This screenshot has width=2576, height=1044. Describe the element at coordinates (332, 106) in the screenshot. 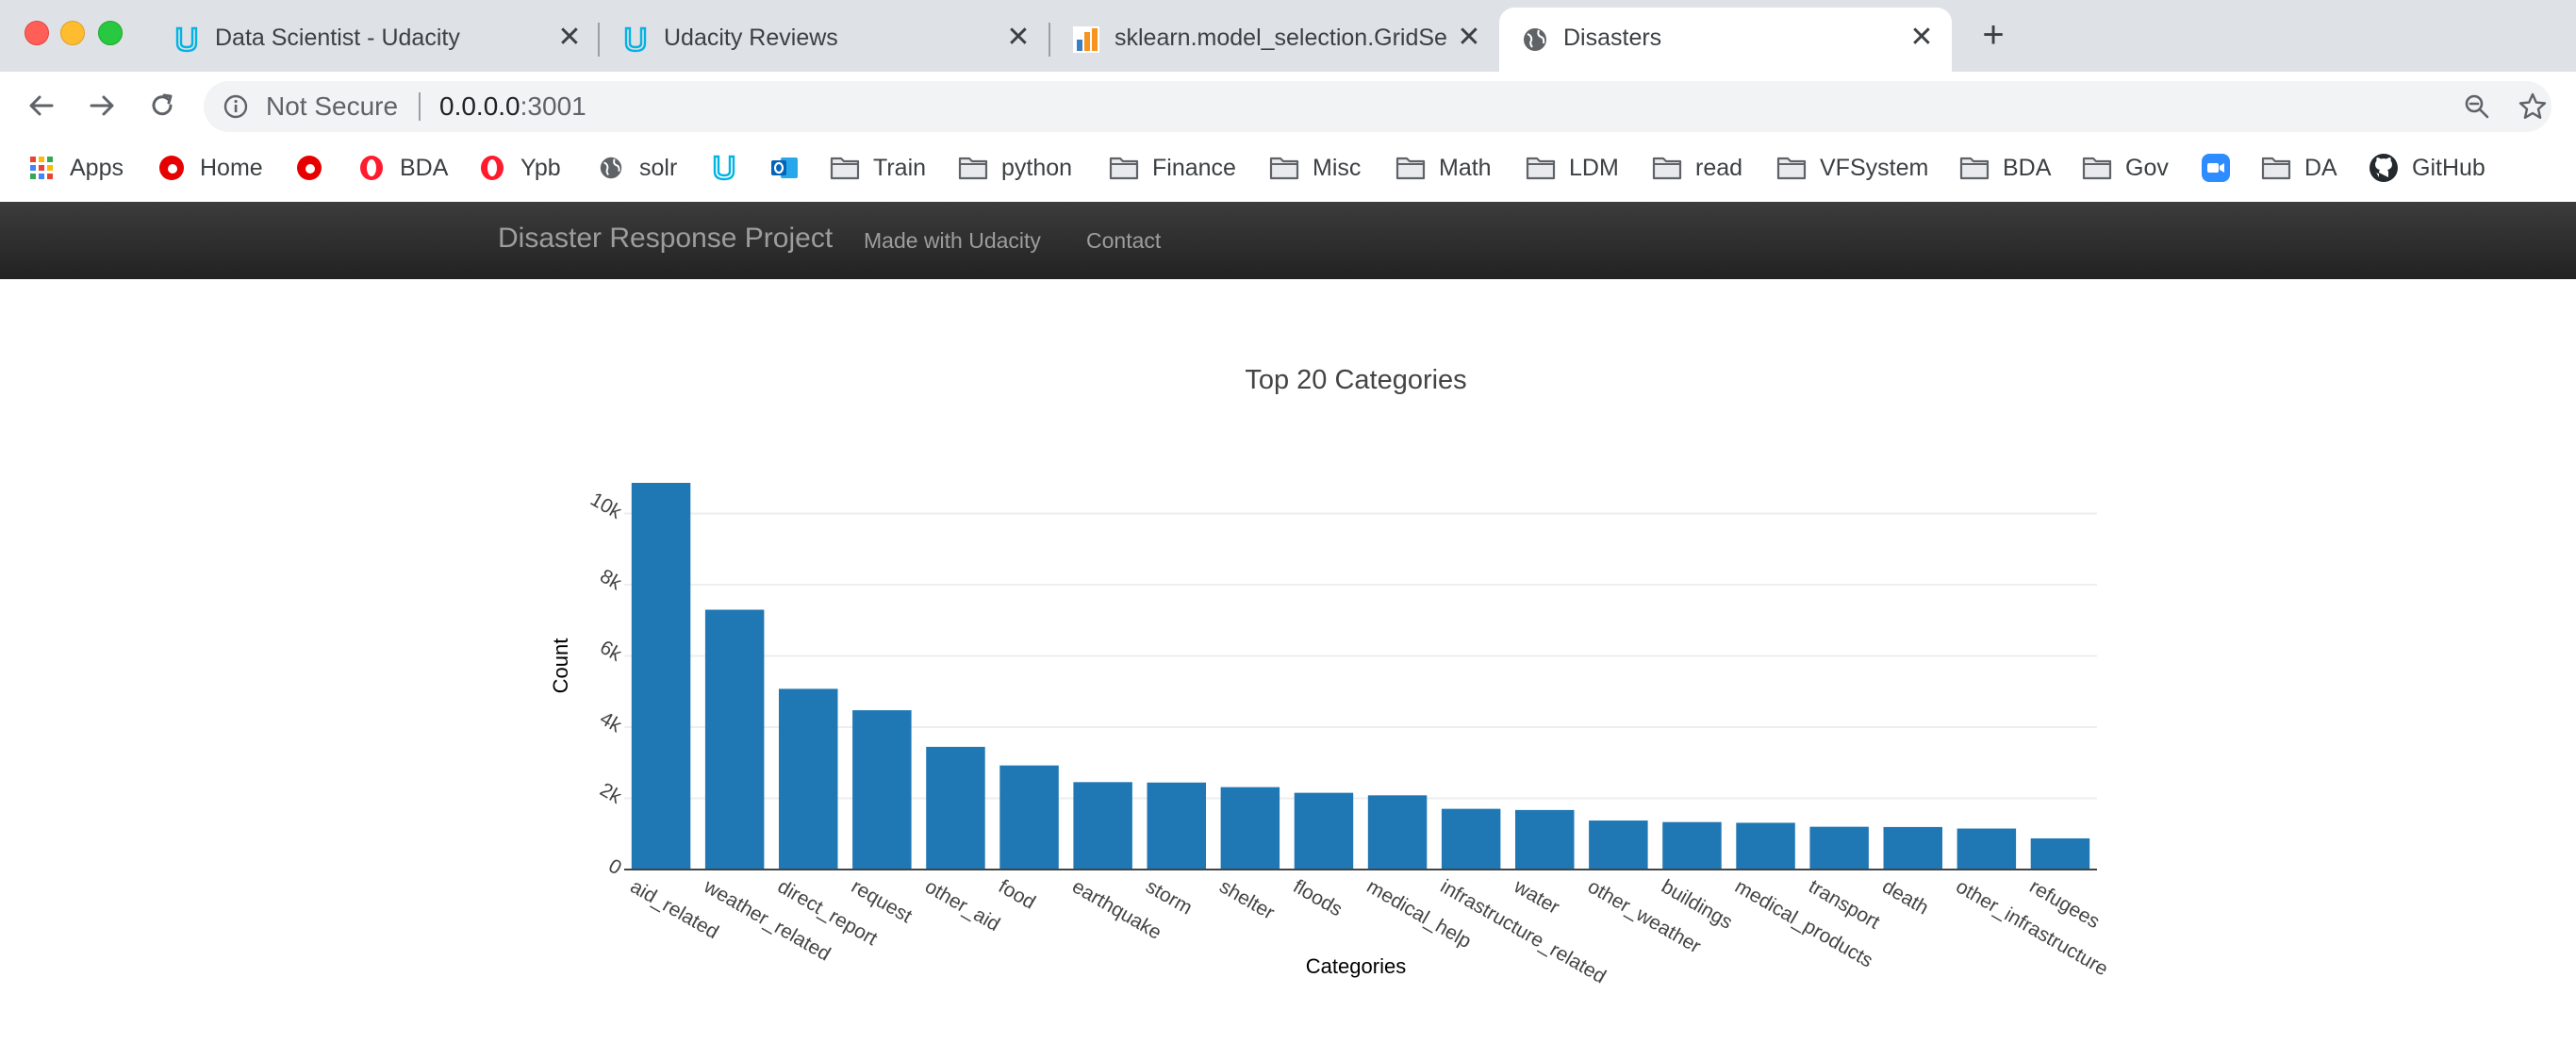

I see `security-label: Not Secure` at that location.